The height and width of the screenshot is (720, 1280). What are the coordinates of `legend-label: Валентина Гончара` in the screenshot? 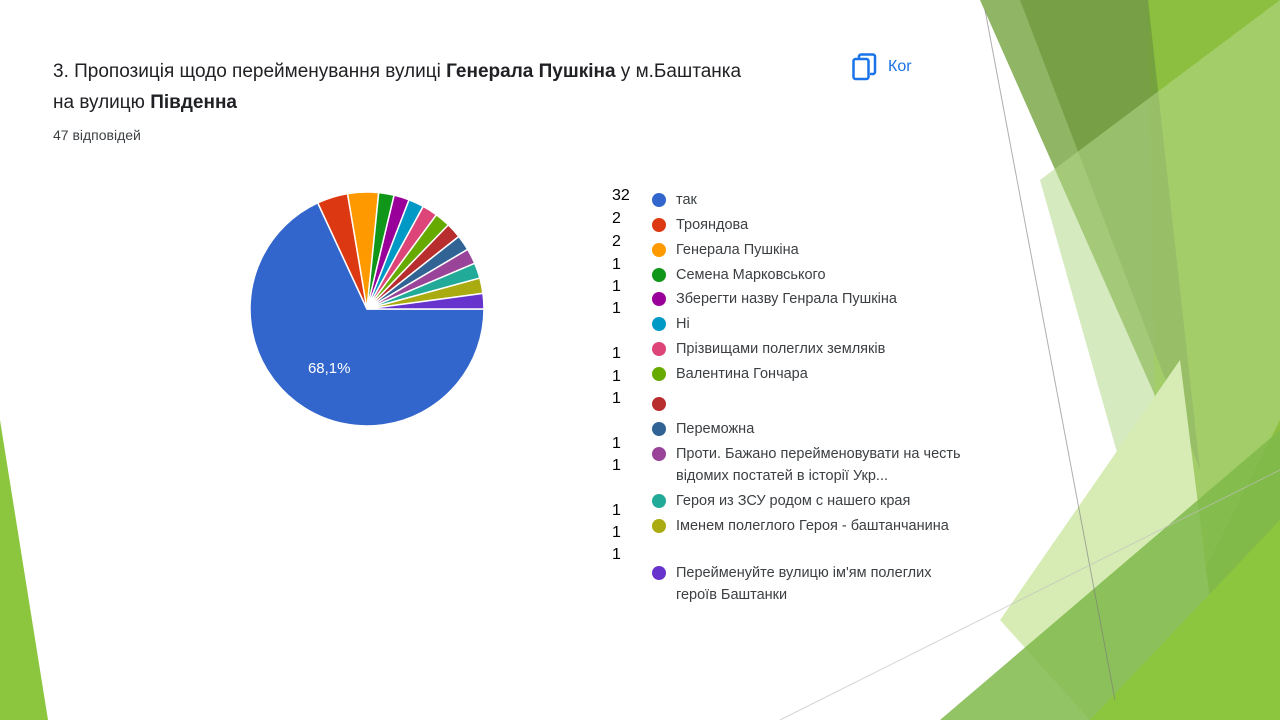 It's located at (742, 374).